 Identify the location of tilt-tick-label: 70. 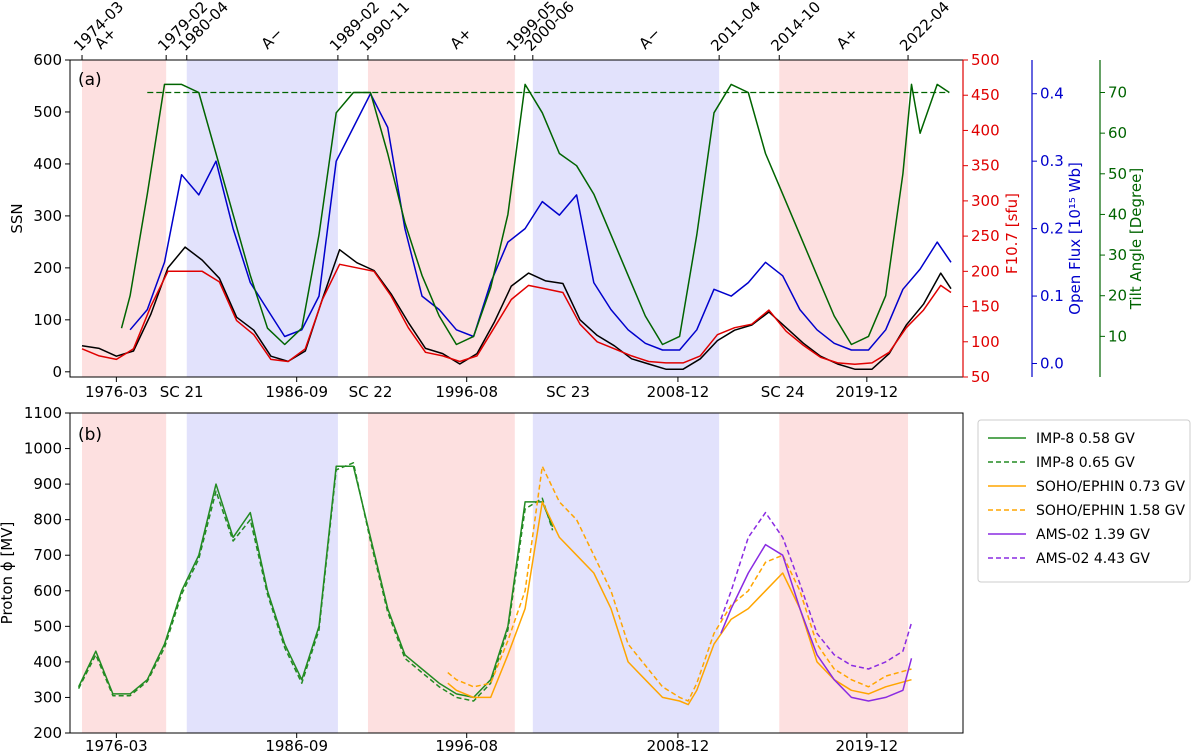
(1117, 93).